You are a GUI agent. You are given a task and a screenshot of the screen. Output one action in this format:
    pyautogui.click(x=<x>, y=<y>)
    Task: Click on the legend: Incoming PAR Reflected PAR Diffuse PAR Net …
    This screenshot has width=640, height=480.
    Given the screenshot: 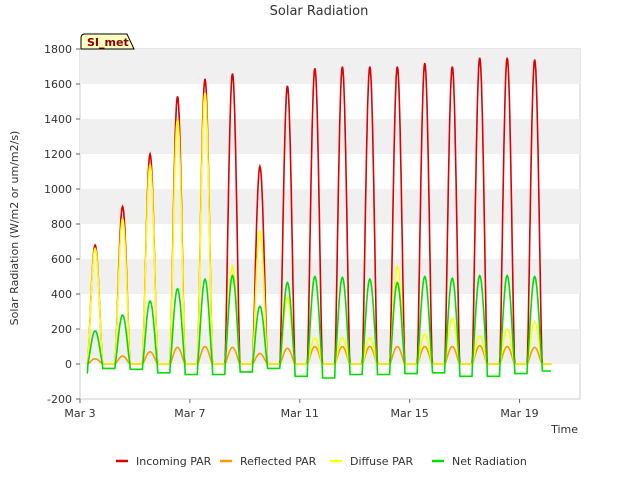 What is the action you would take?
    pyautogui.click(x=321, y=461)
    